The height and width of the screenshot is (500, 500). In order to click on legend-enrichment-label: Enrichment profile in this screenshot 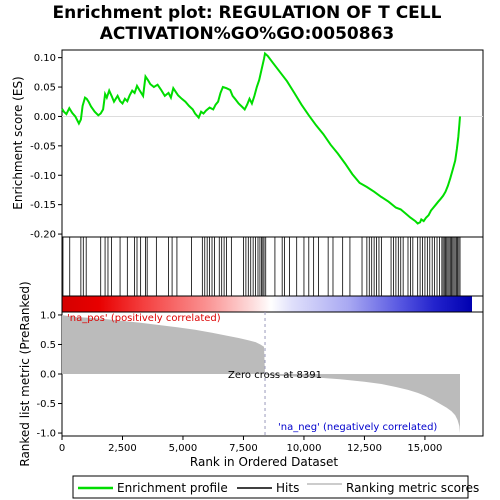, I will do `click(172, 488)`.